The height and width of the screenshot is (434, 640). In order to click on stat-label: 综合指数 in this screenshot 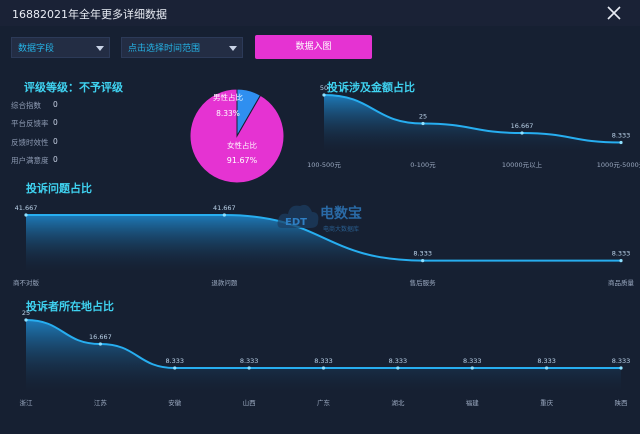, I will do `click(26, 105)`.